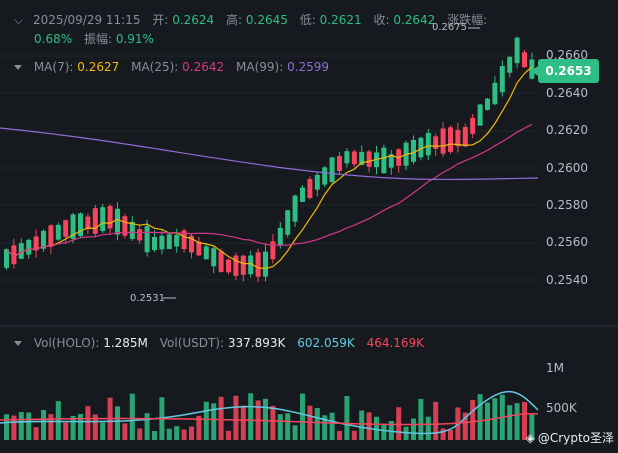  I want to click on collapse-chevron-icon: ⌵, so click(19, 20).